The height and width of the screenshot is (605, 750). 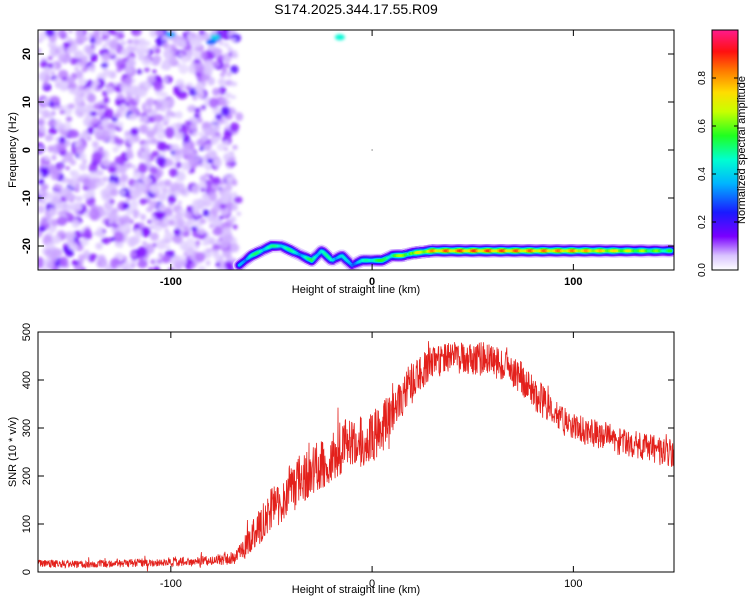 I want to click on spectrogram-y-axis-label: Frequency (Hz), so click(x=13, y=150).